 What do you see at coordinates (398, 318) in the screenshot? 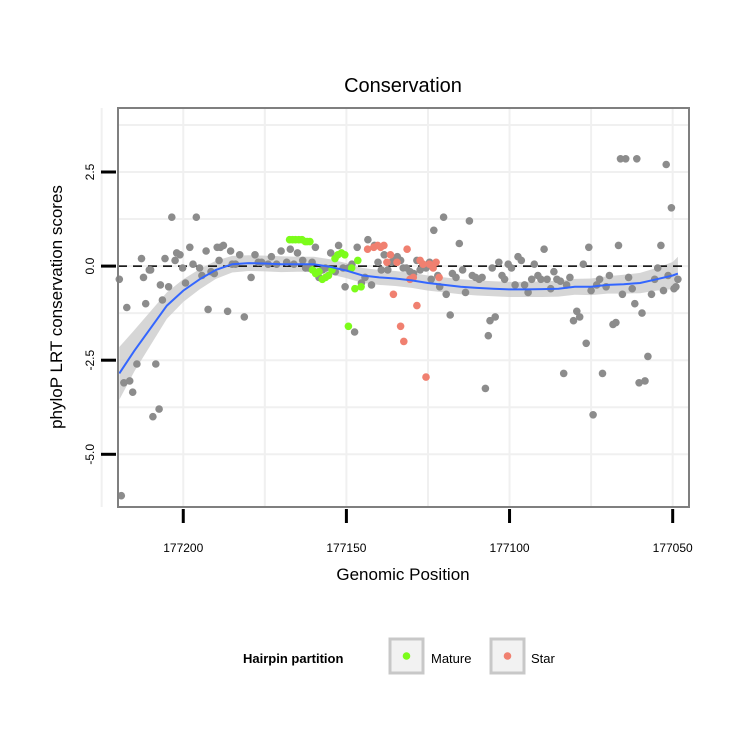
I see `smooth-line` at bounding box center [398, 318].